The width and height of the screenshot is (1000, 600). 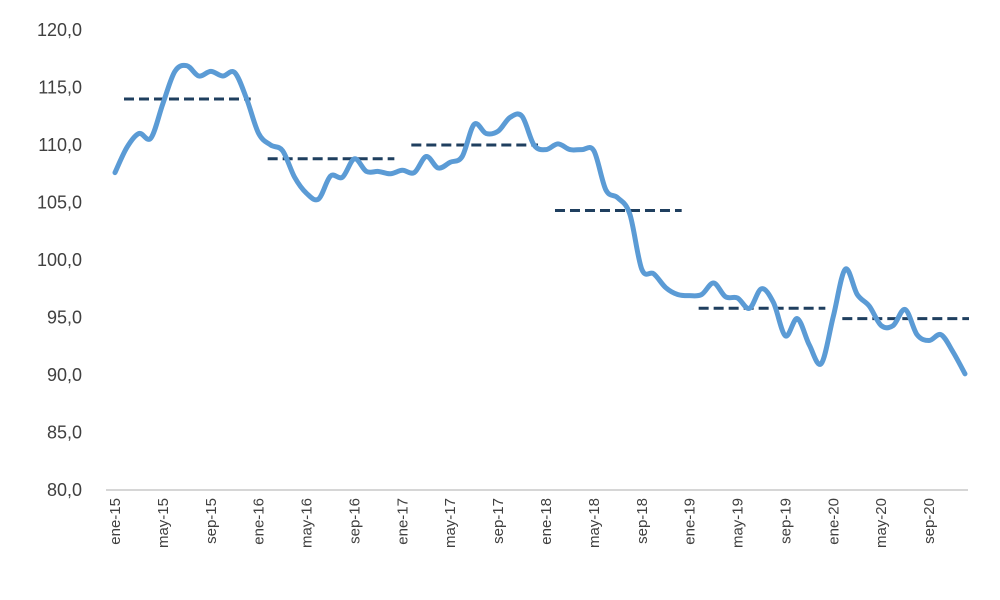 What do you see at coordinates (450, 523) in the screenshot?
I see `x-tick-label: may-17` at bounding box center [450, 523].